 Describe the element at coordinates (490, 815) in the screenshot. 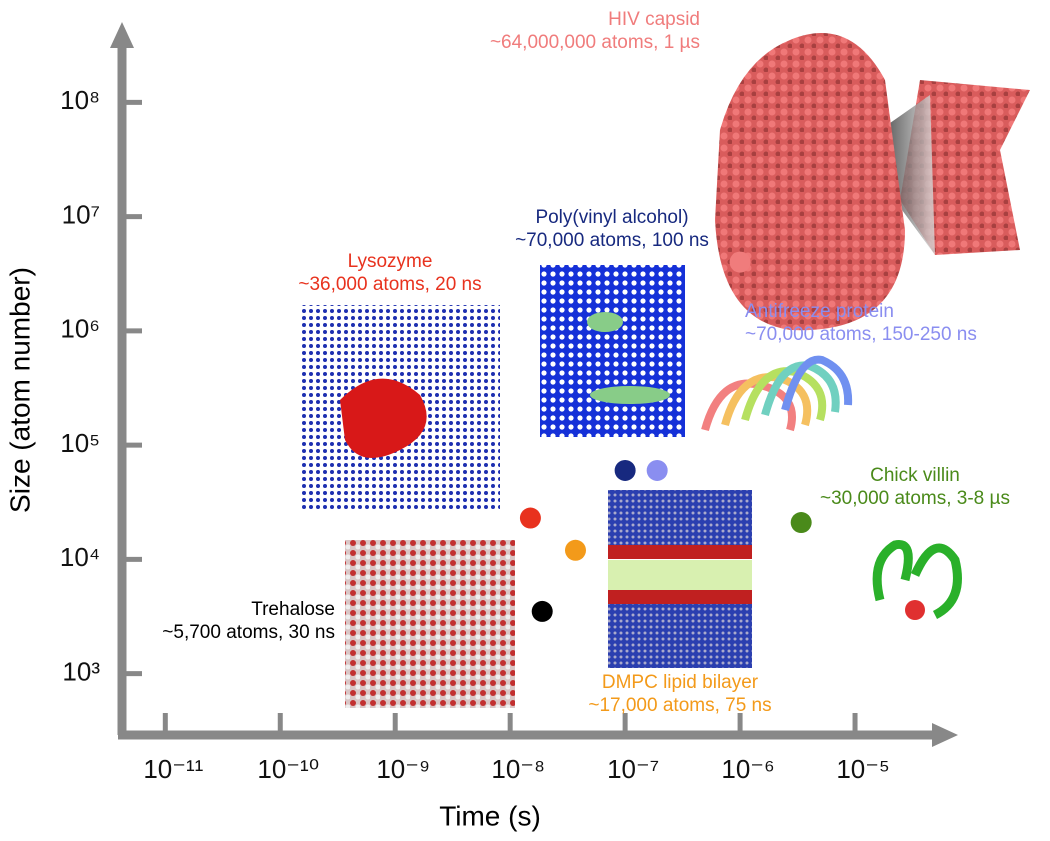

I see `x-axis-title: Time (s)` at that location.